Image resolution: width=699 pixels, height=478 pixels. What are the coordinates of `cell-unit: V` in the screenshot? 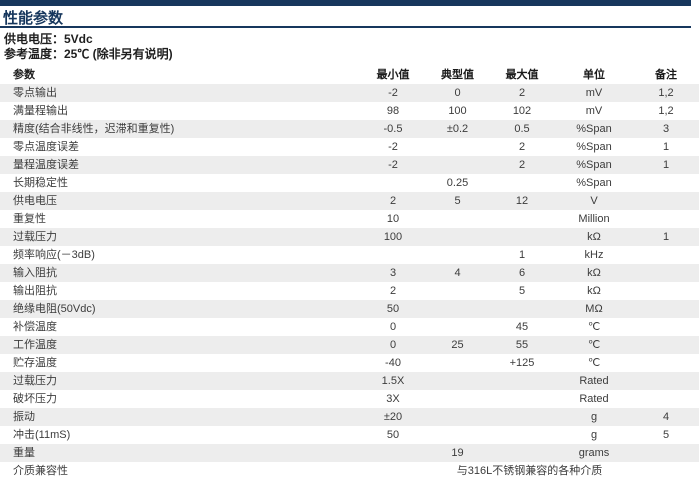 It's located at (594, 201).